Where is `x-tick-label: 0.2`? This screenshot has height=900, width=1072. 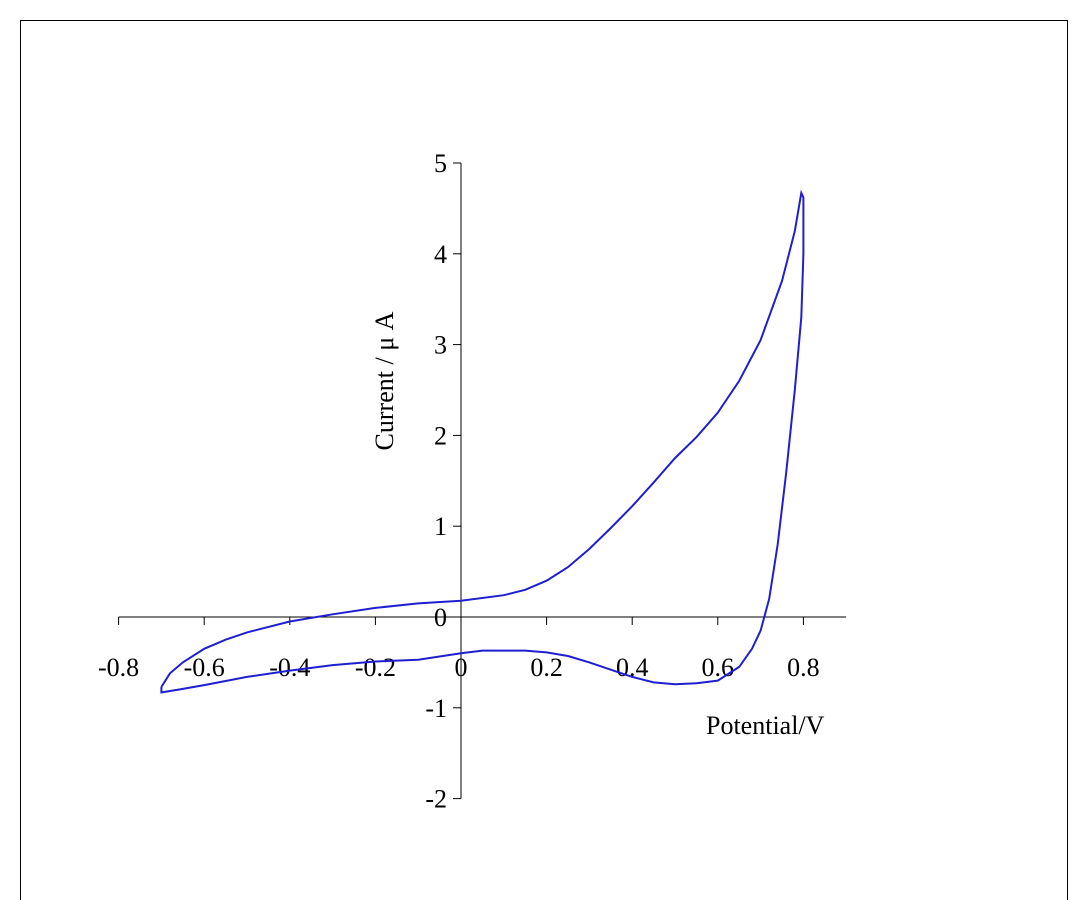
x-tick-label: 0.2 is located at coordinates (546, 667).